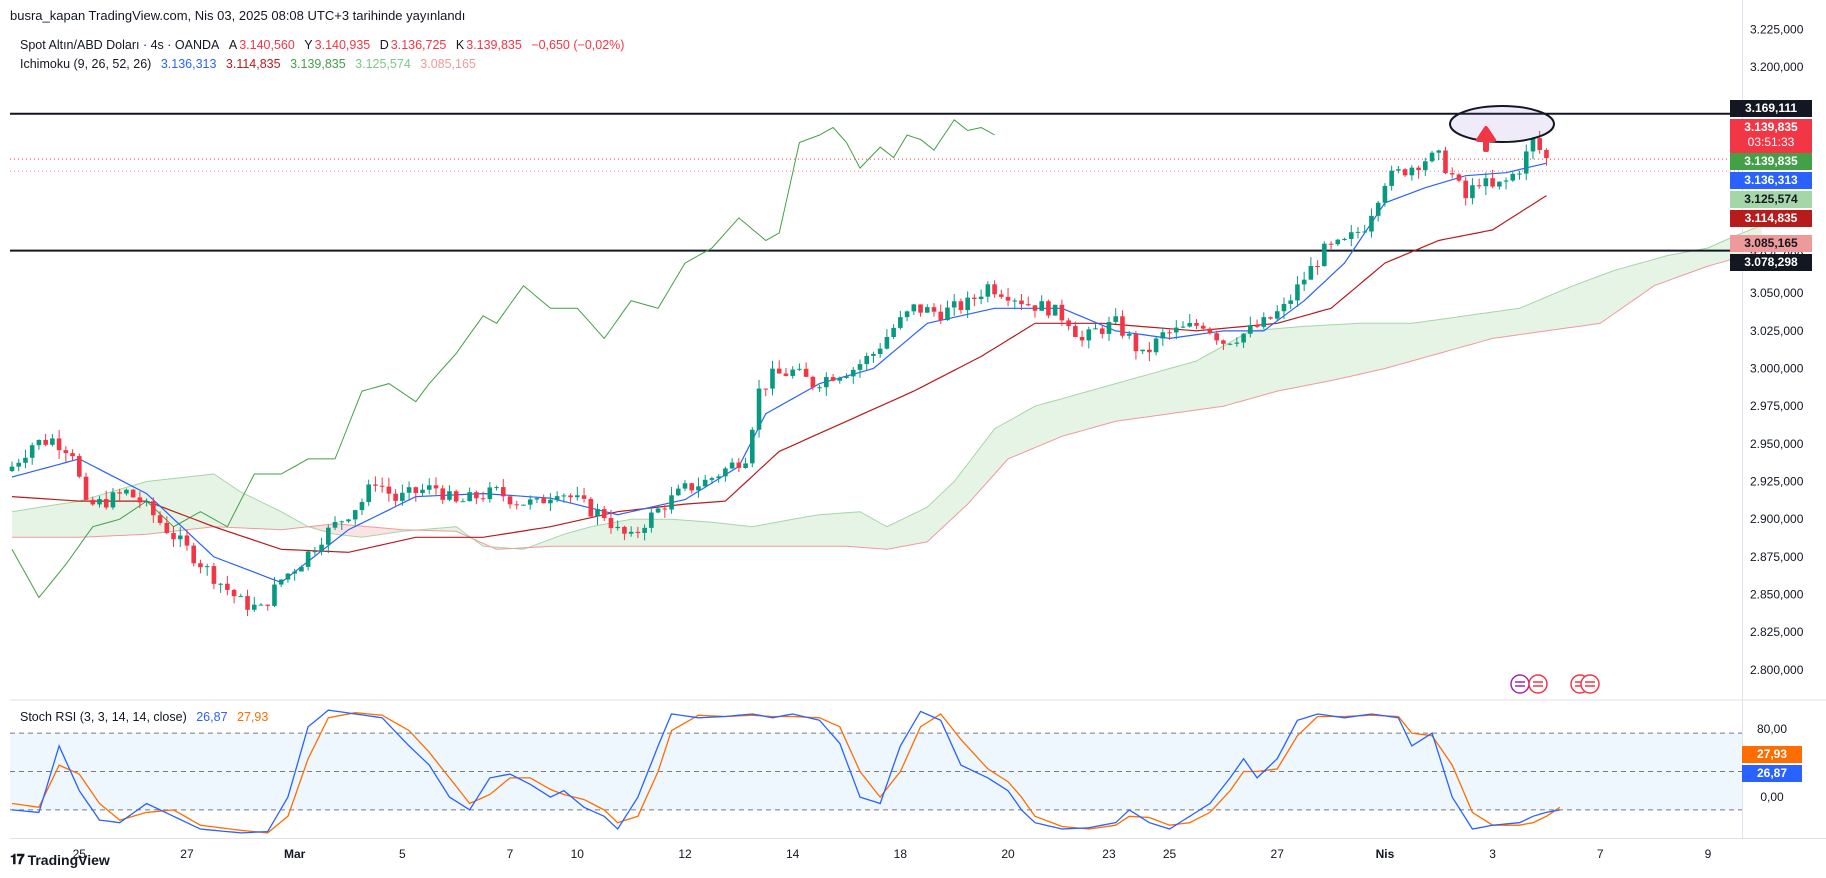  What do you see at coordinates (383, 64) in the screenshot?
I see `ichimoku-span-a-value: 3.125,574` at bounding box center [383, 64].